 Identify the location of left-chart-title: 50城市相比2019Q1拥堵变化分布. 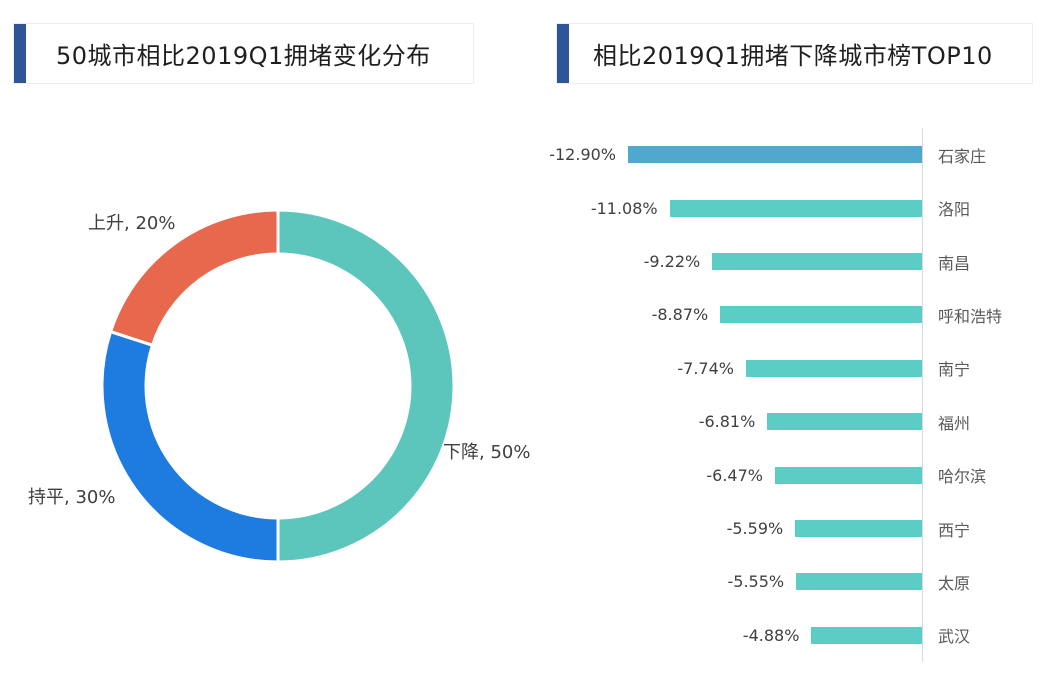
(243, 56).